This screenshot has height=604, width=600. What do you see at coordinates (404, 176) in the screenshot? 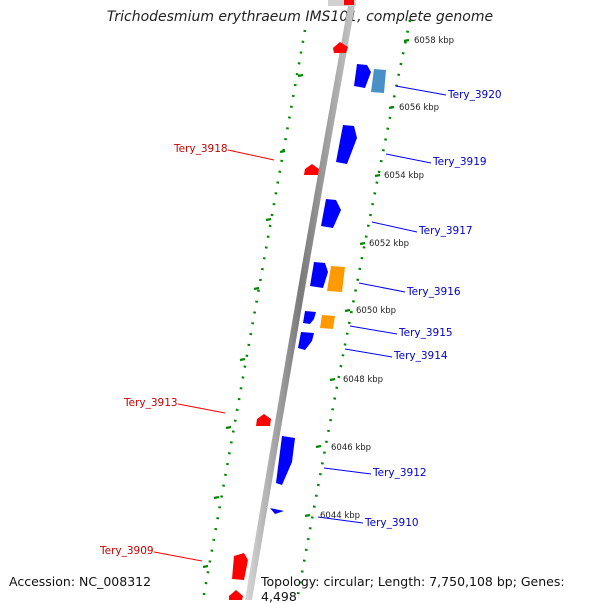
I see `tick-label-6054: 6054 kbp` at bounding box center [404, 176].